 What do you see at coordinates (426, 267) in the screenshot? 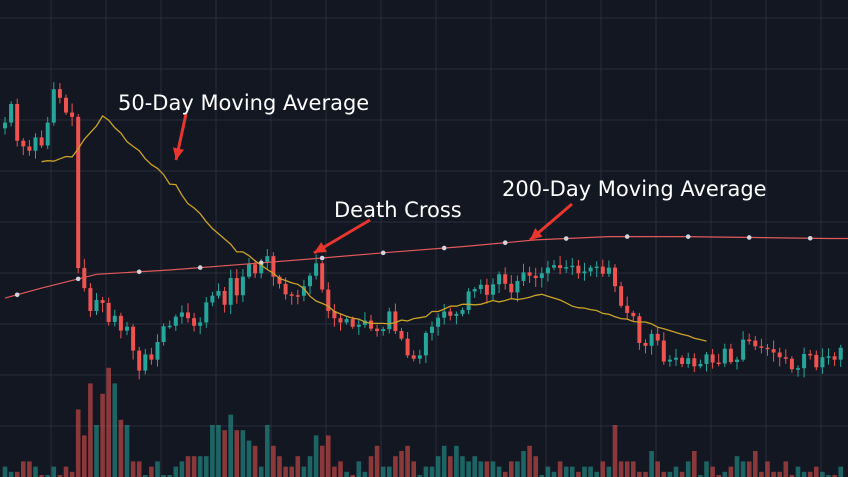
I see `ma200-line` at bounding box center [426, 267].